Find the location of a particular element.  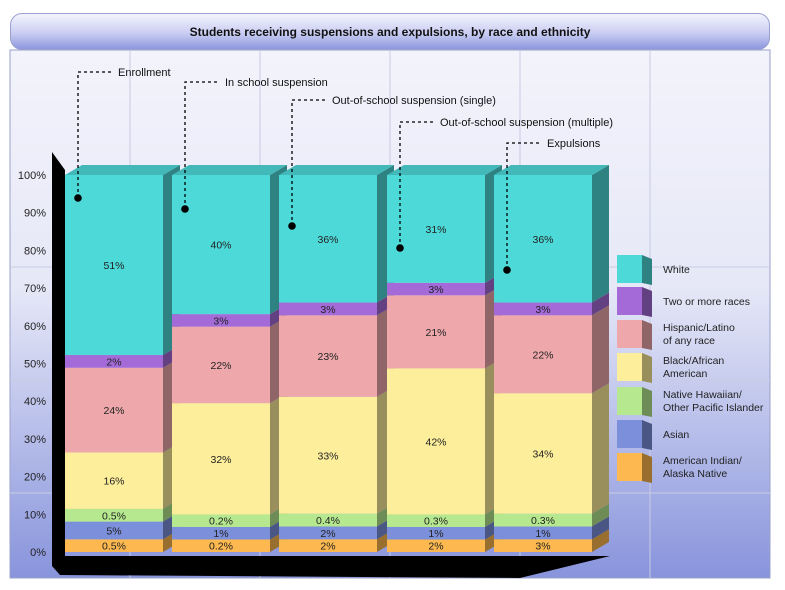

data-label: 16% is located at coordinates (113, 482).